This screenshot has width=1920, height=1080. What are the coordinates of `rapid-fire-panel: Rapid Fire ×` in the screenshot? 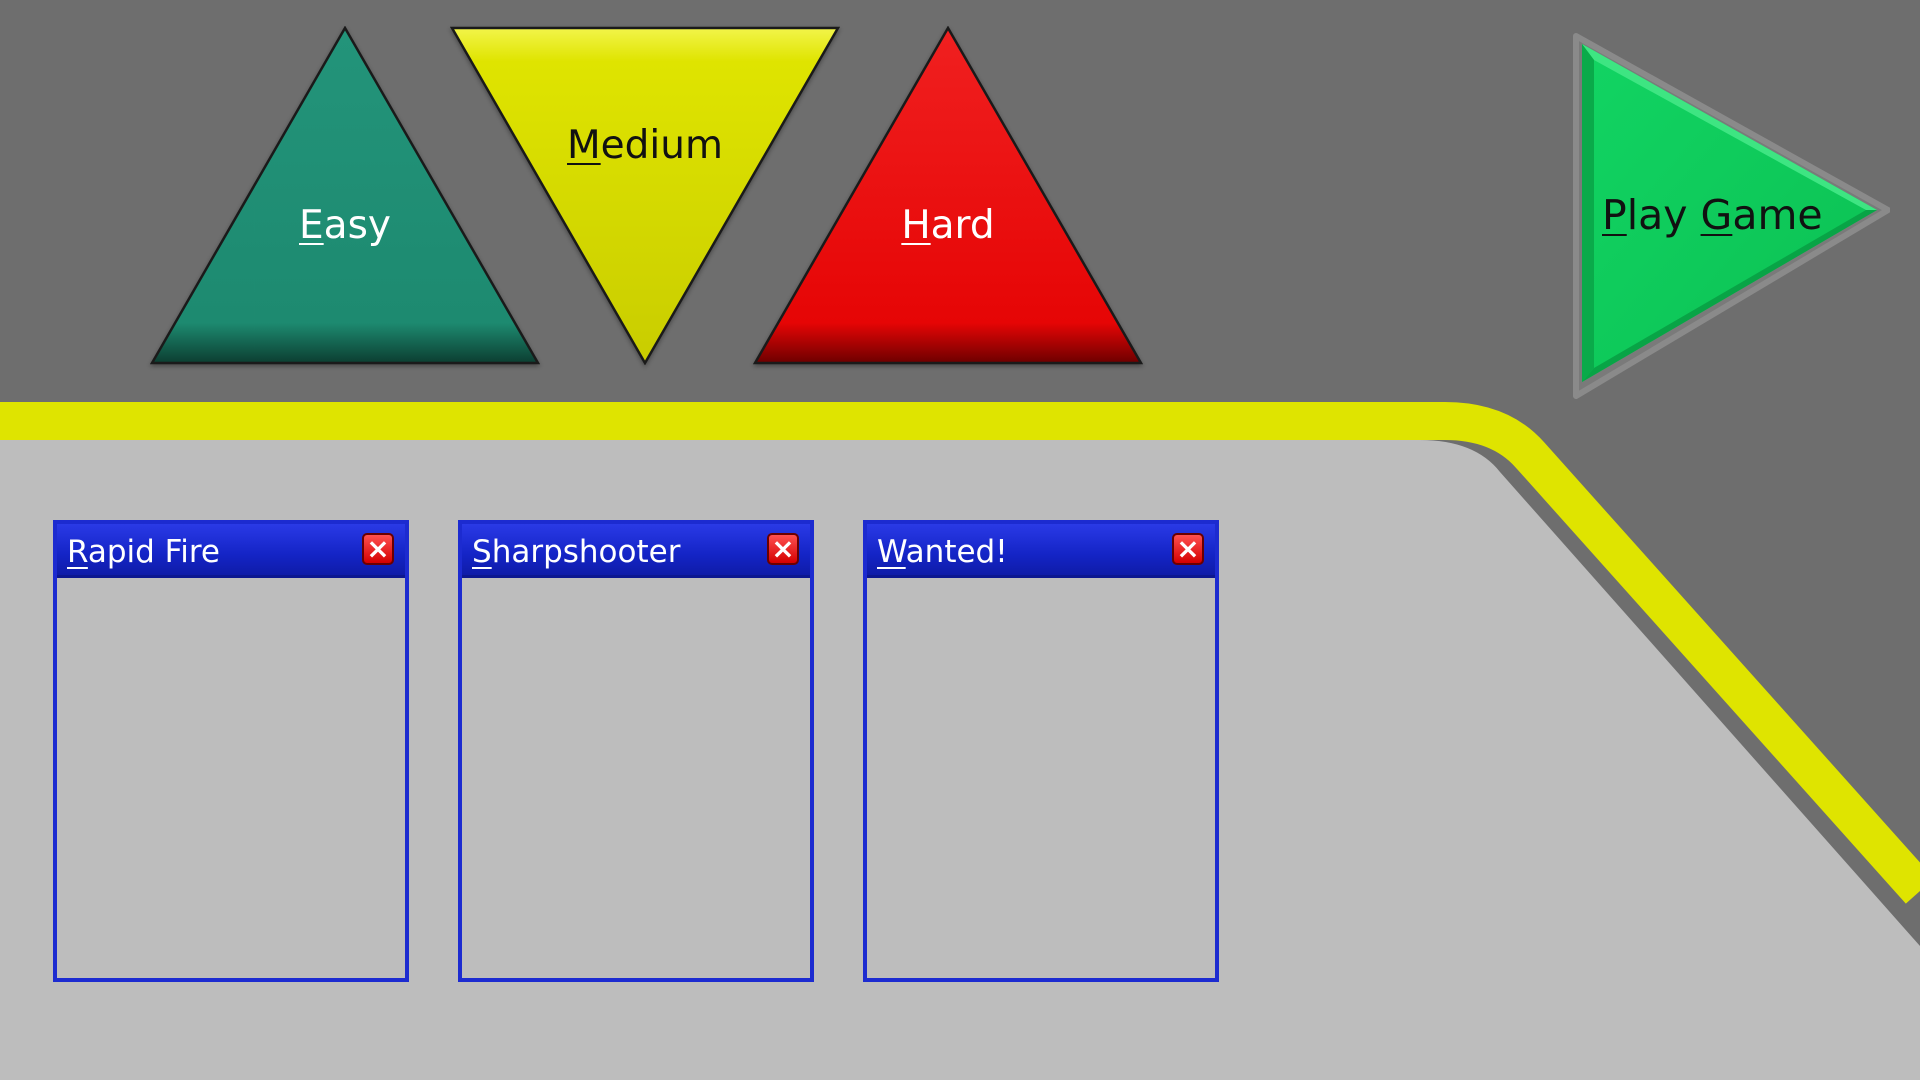 It's located at (231, 751).